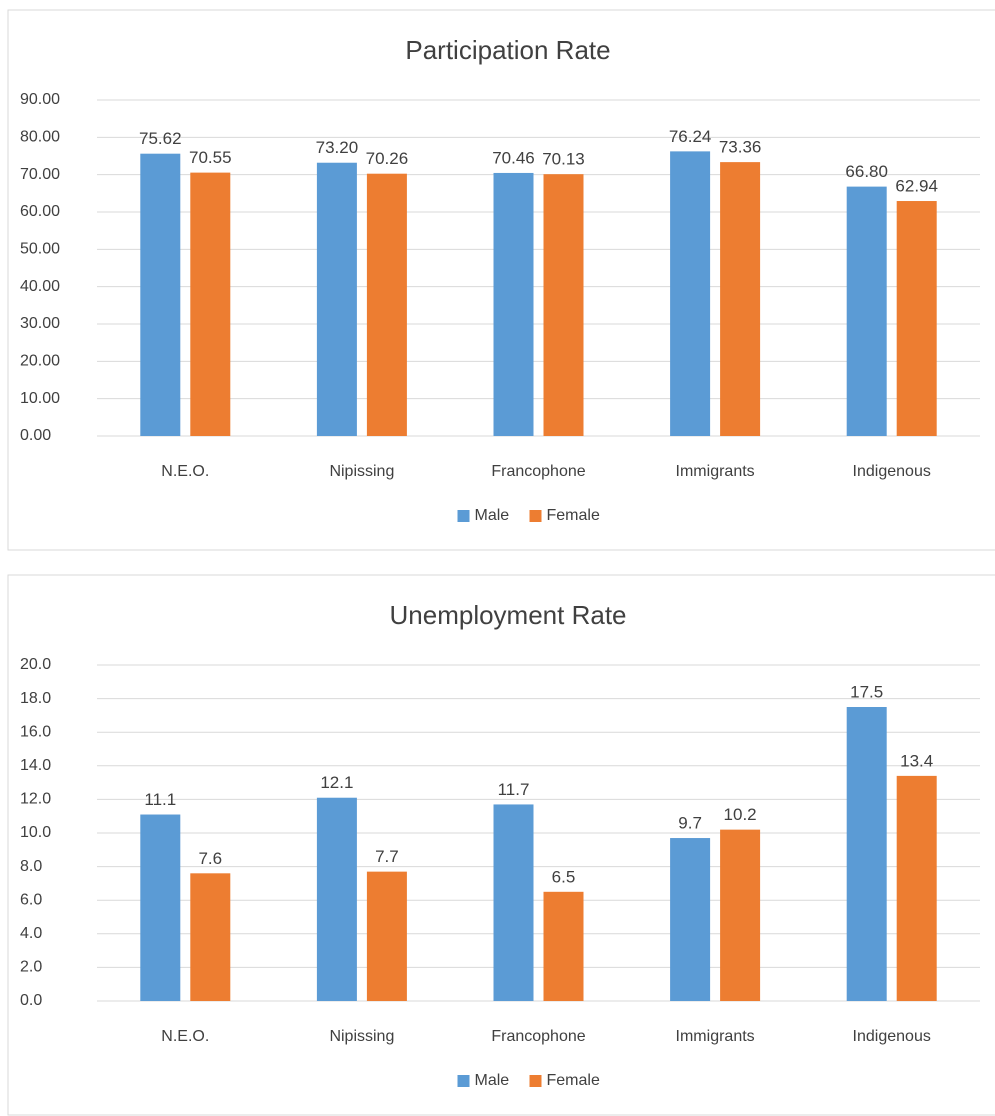 The image size is (995, 1116). What do you see at coordinates (40, 398) in the screenshot?
I see `y-tick-label: 10.00` at bounding box center [40, 398].